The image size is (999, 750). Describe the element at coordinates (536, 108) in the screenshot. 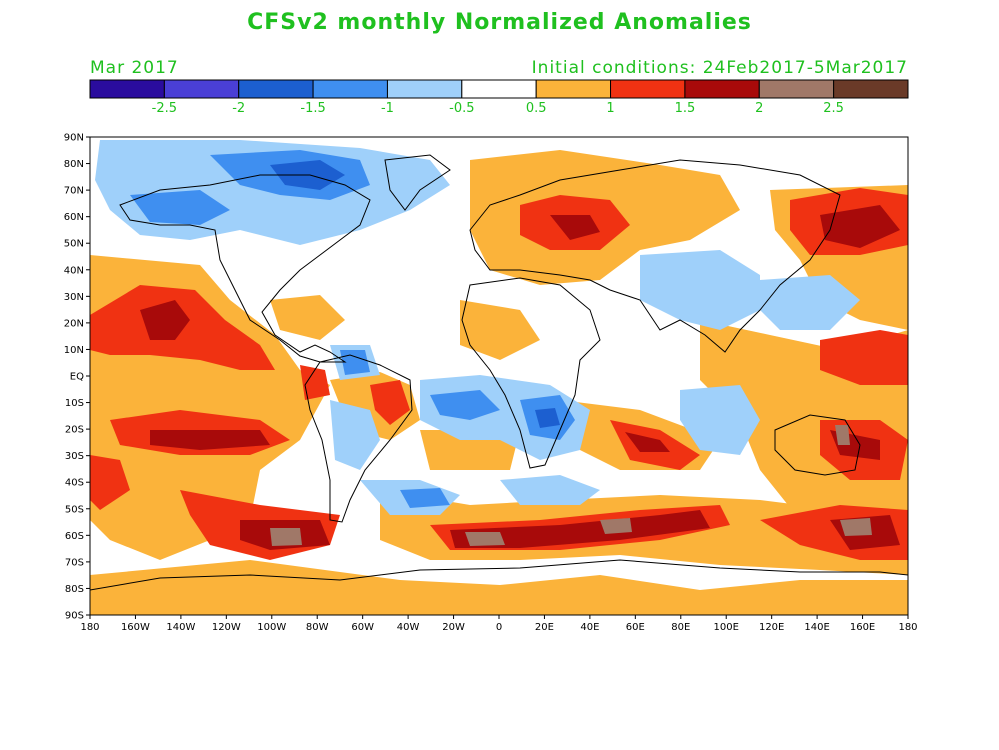

I see `colorbar-label: 0.5` at that location.